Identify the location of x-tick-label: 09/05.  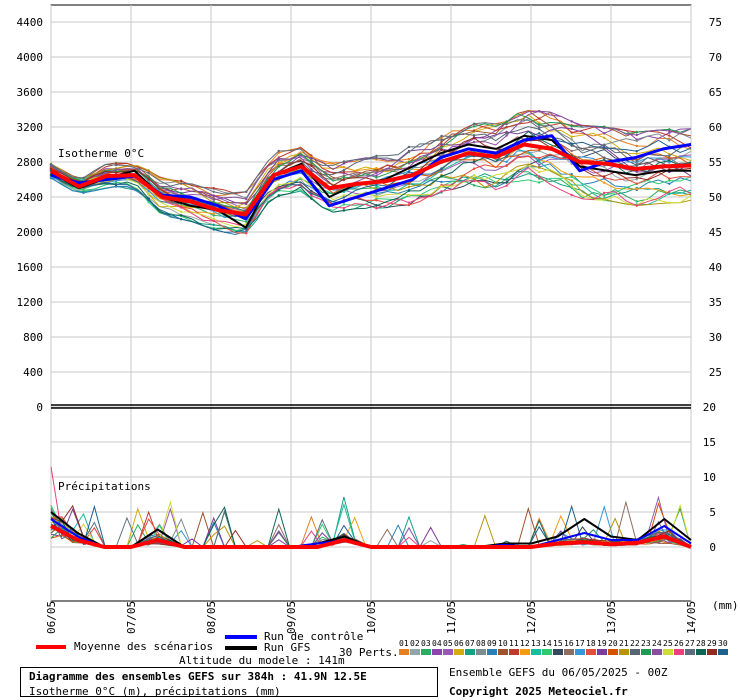
(291, 617).